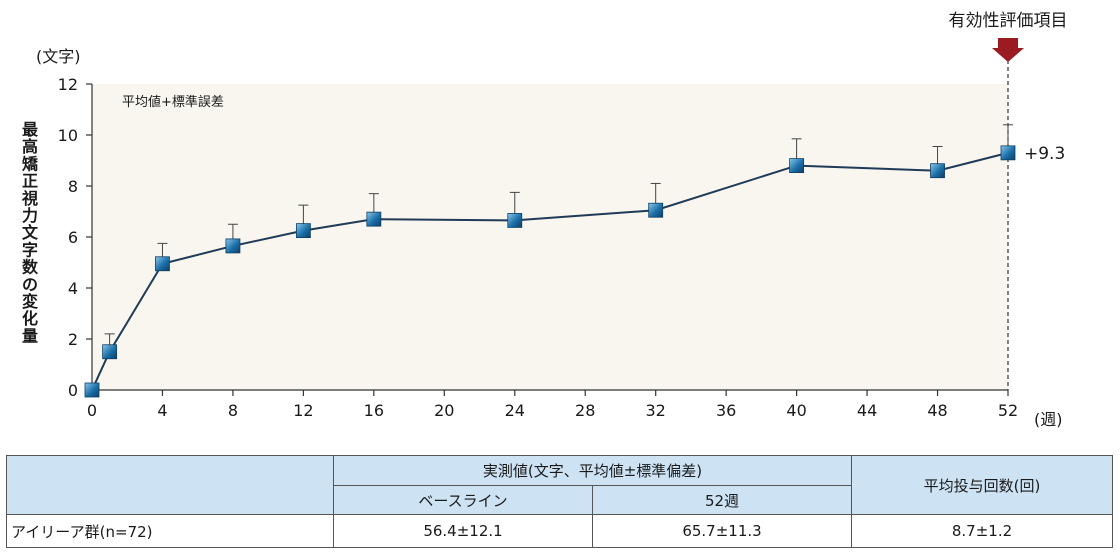 Image resolution: width=1120 pixels, height=557 pixels. What do you see at coordinates (1048, 419) in the screenshot?
I see `x-unit-label: (週)` at bounding box center [1048, 419].